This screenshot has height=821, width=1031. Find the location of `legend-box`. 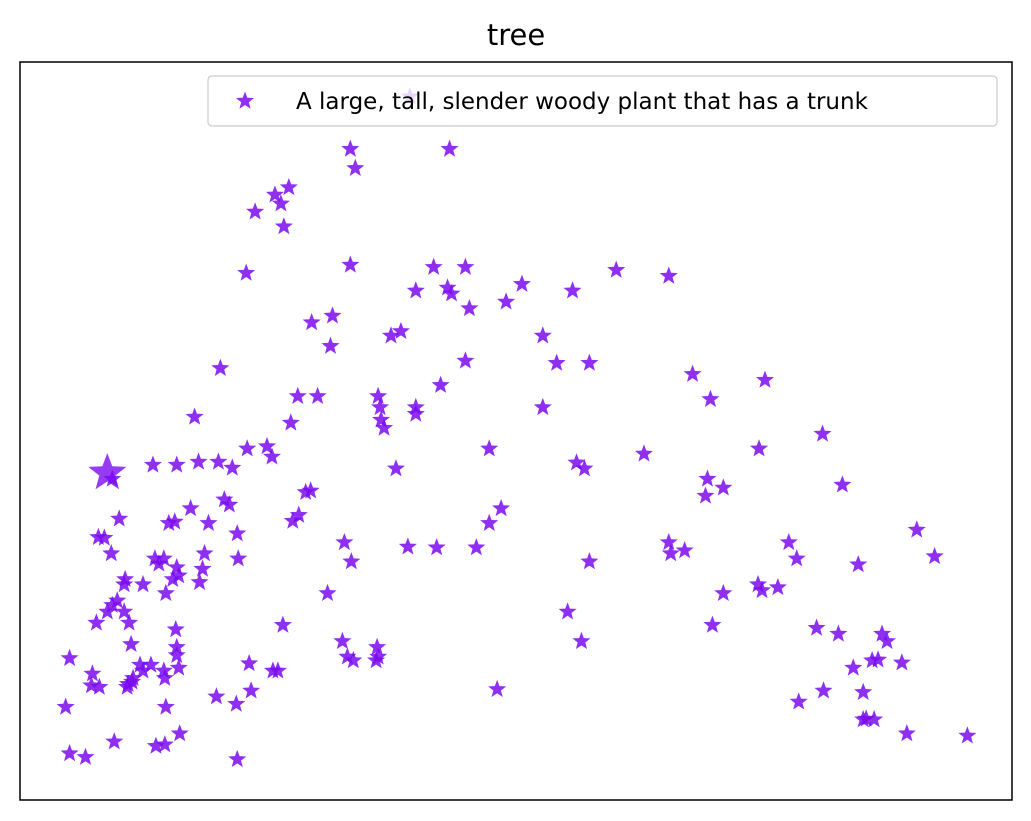

legend-box is located at coordinates (602, 101).